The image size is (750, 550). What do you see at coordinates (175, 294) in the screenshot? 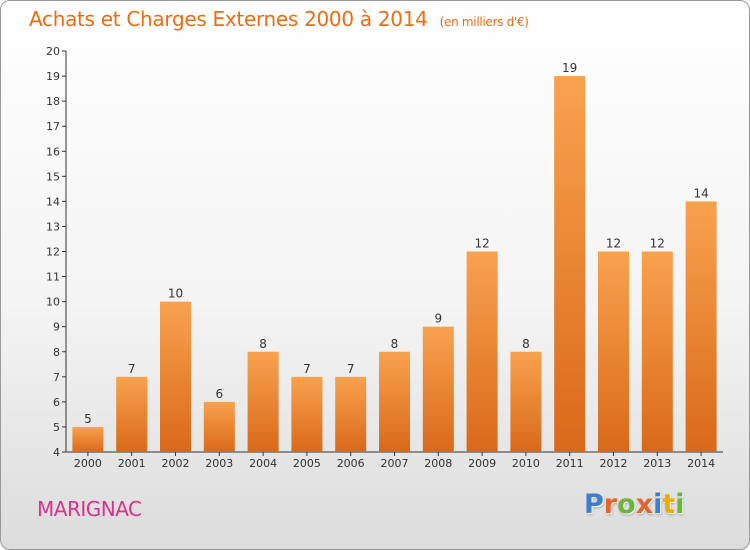
I see `bar-value-label: 10` at bounding box center [175, 294].